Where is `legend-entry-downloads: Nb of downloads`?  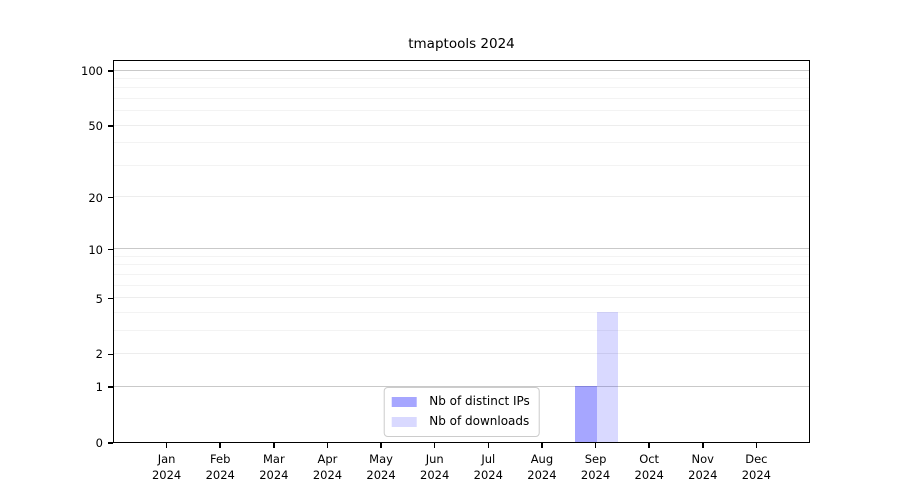 legend-entry-downloads: Nb of downloads is located at coordinates (460, 421).